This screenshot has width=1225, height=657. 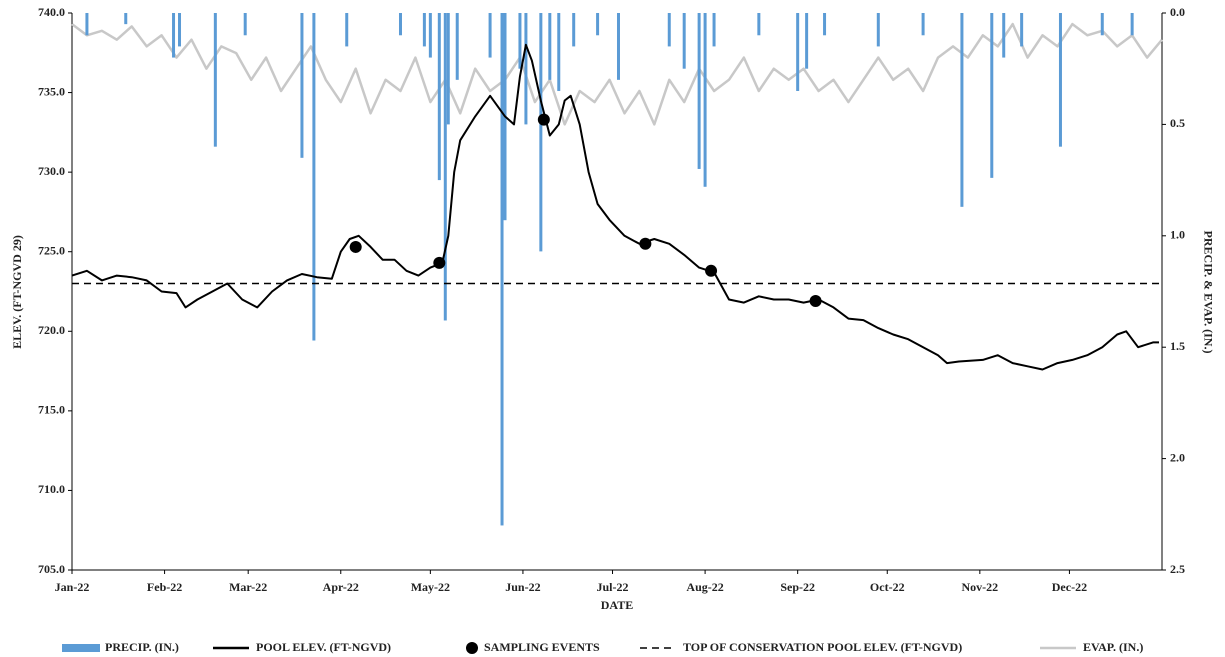 What do you see at coordinates (323, 647) in the screenshot?
I see `legend-label: POOL ELEV. (FT-NGVD)` at bounding box center [323, 647].